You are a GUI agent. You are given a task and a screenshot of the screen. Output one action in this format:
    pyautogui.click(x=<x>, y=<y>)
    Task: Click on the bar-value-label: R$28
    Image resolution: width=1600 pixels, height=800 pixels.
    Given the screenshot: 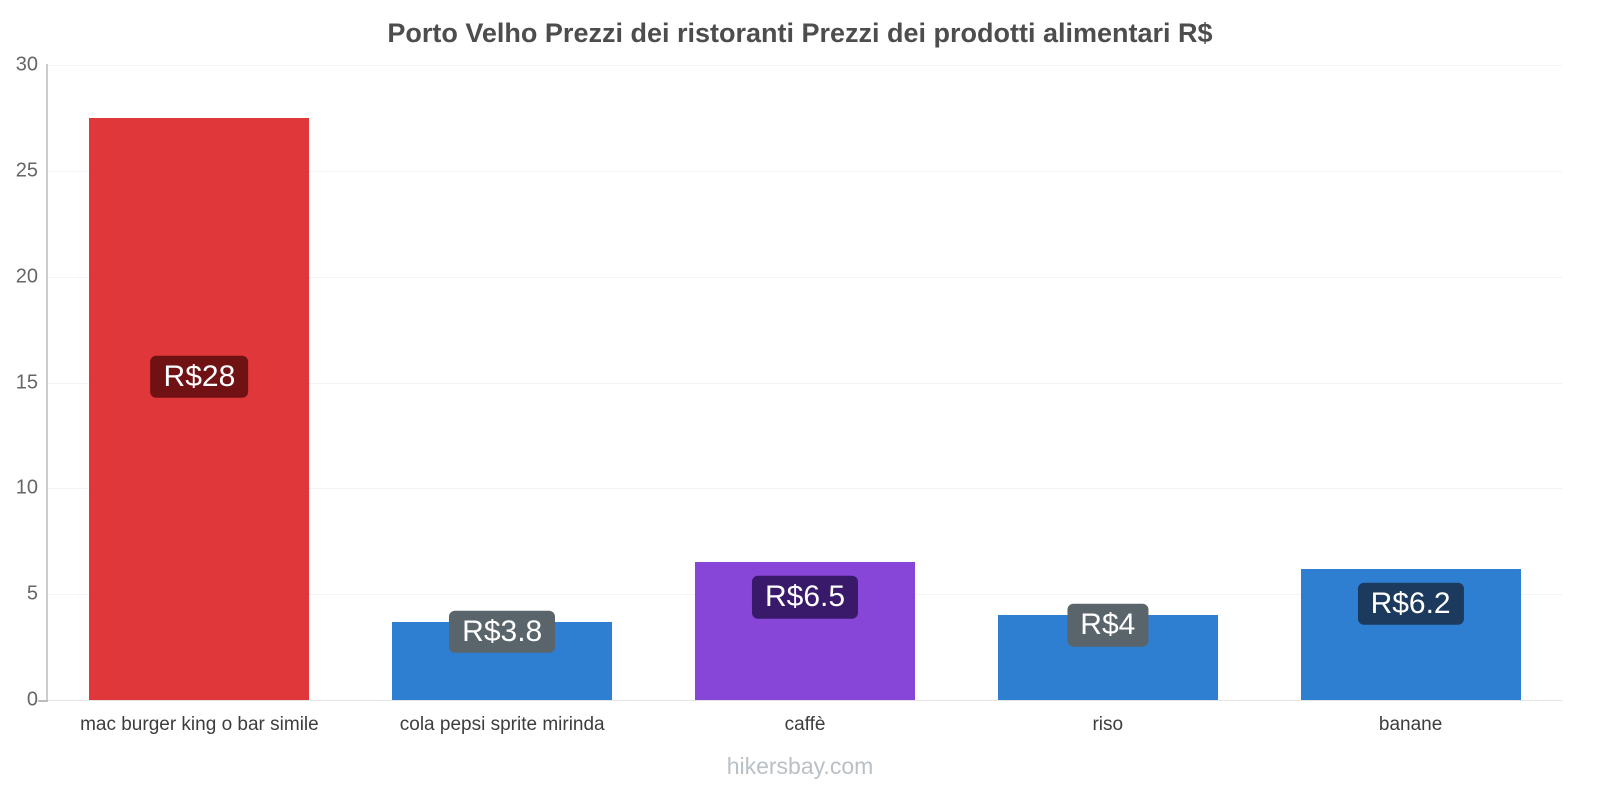 What is the action you would take?
    pyautogui.click(x=199, y=377)
    